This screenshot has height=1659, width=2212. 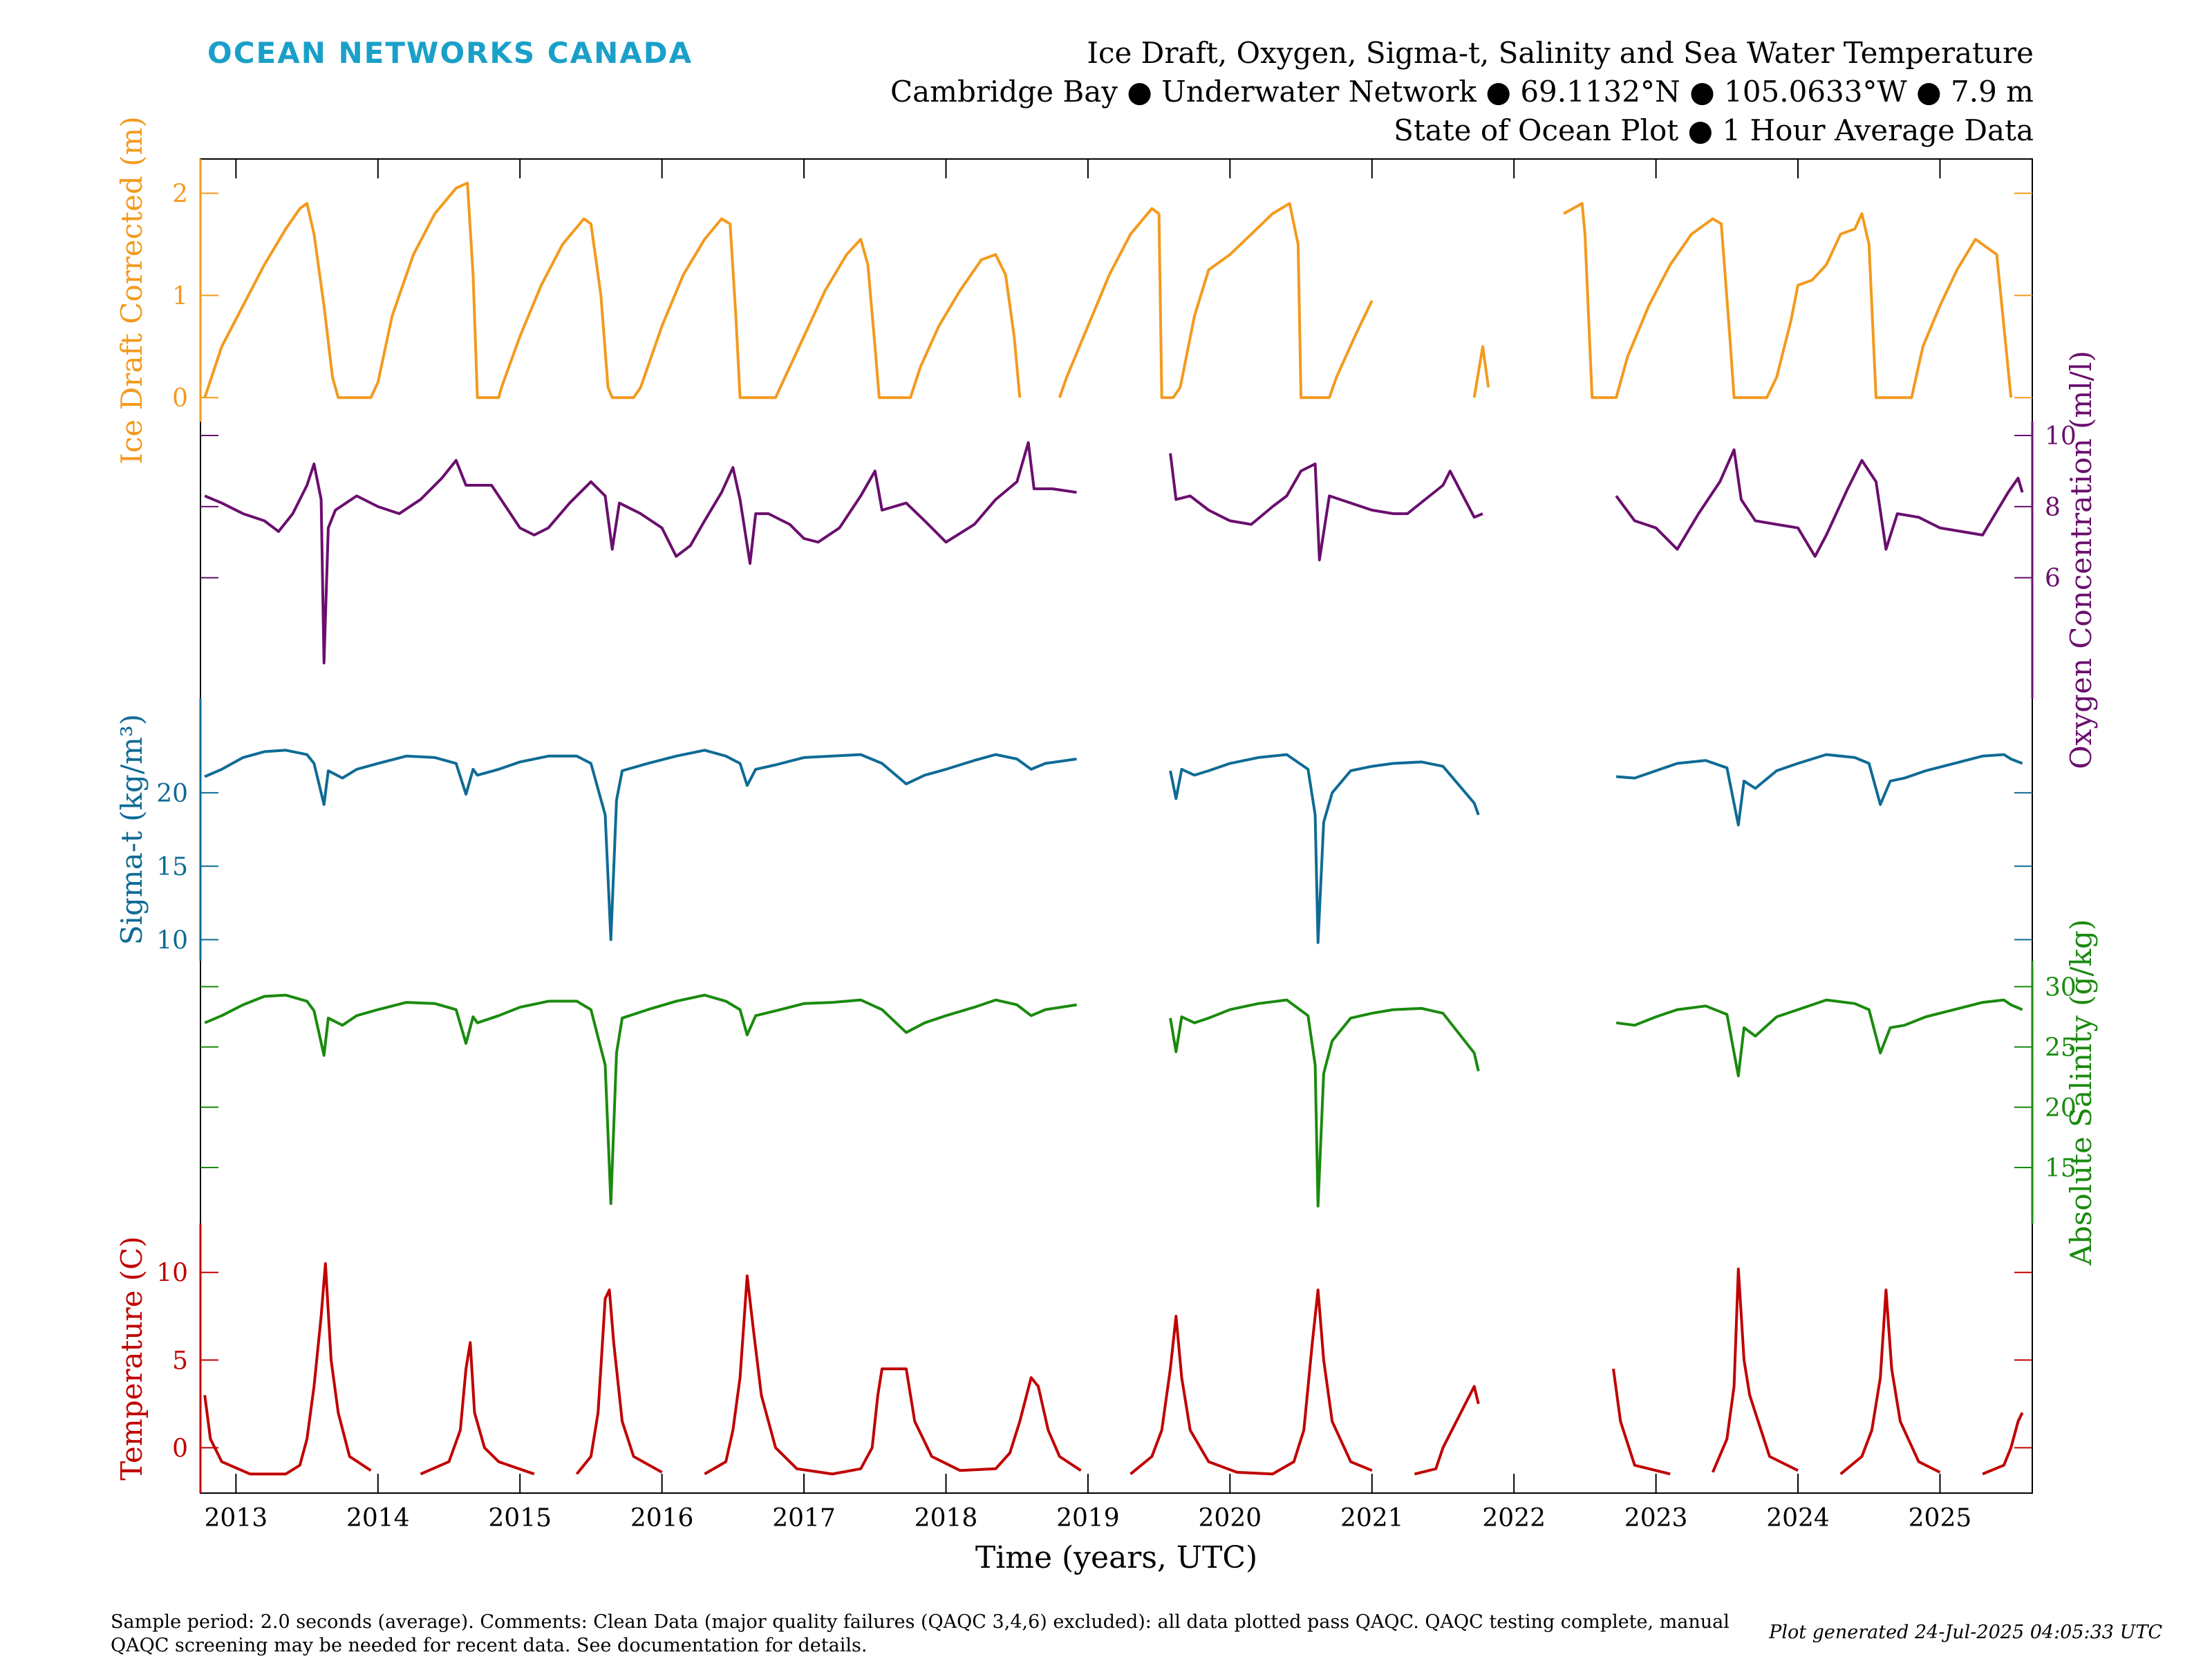 I want to click on y-axis-label: Sigma-t (kg/m³), so click(x=132, y=829).